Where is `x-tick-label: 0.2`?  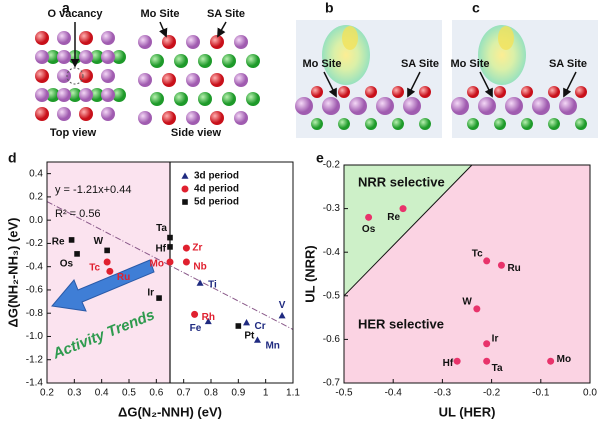 x-tick-label: 0.2 is located at coordinates (47, 393).